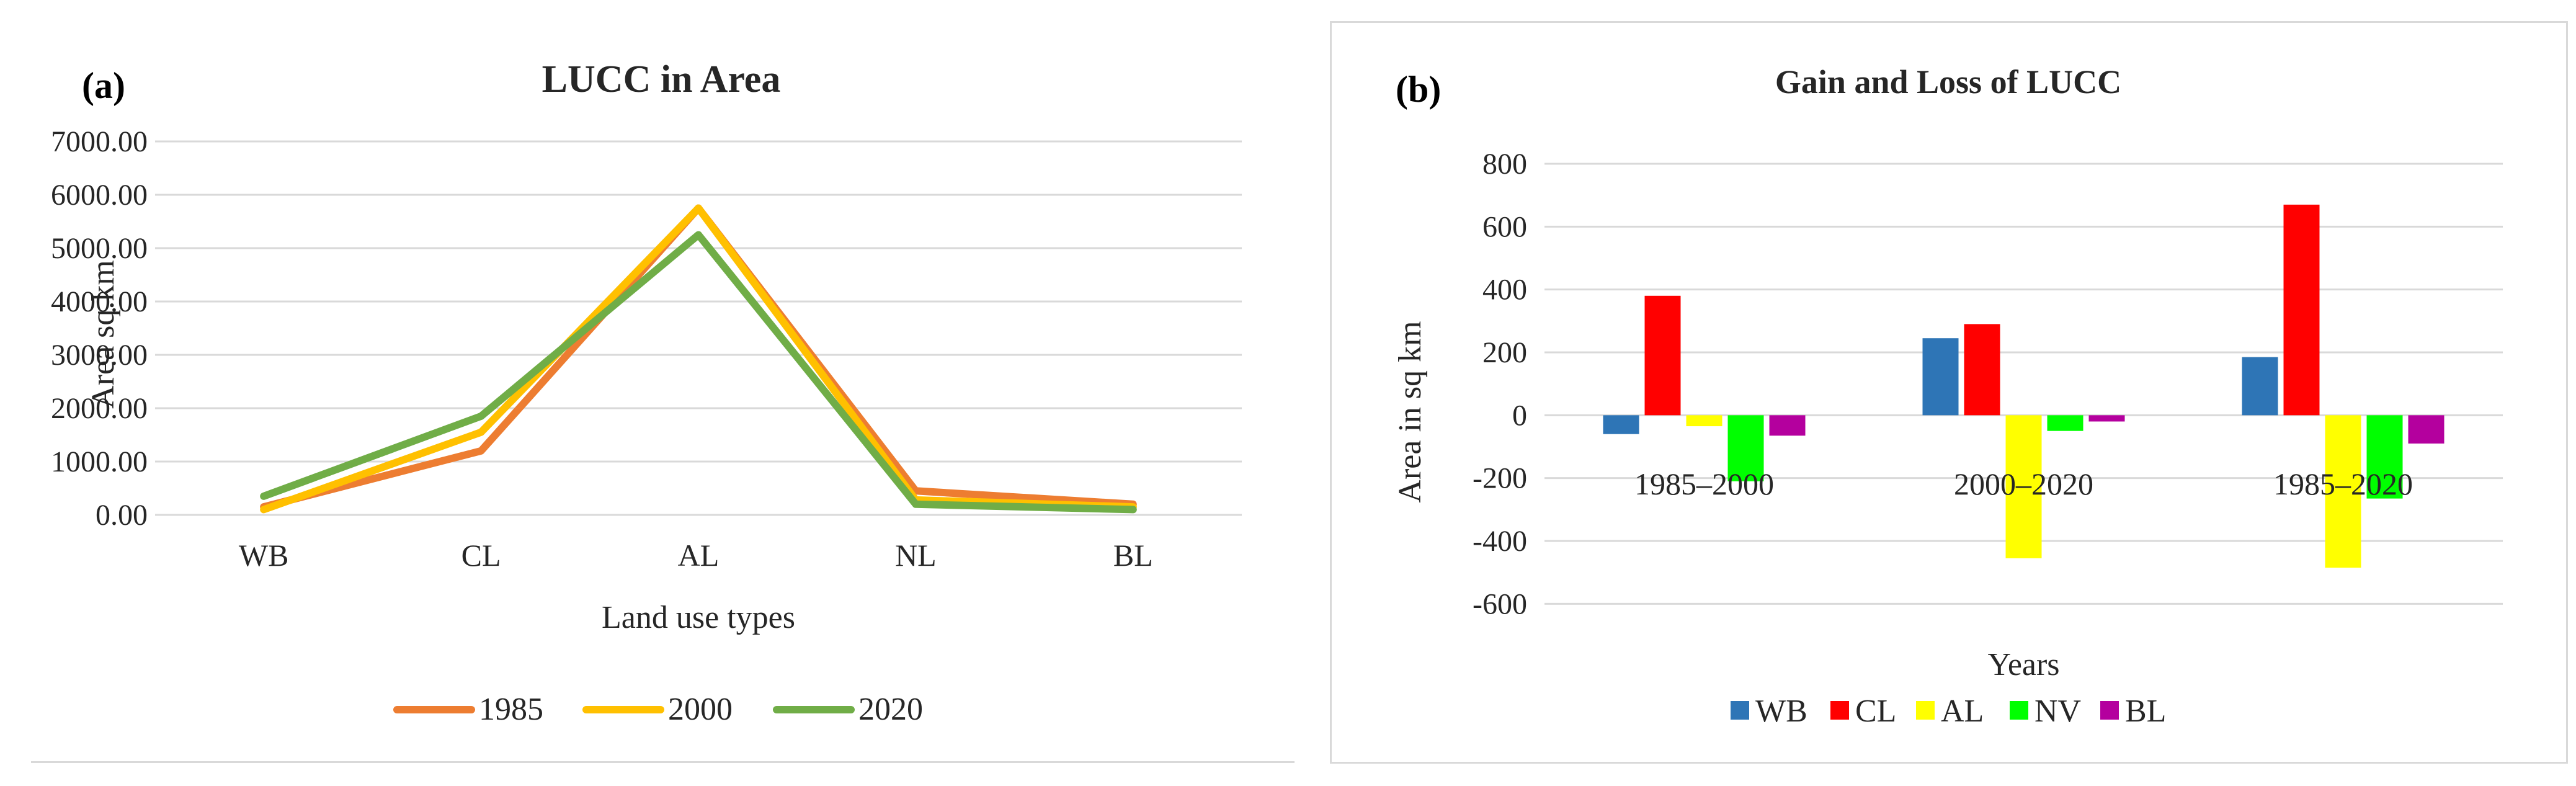  Describe the element at coordinates (103, 334) in the screenshot. I see `y-axis-label: Area sq.km` at that location.